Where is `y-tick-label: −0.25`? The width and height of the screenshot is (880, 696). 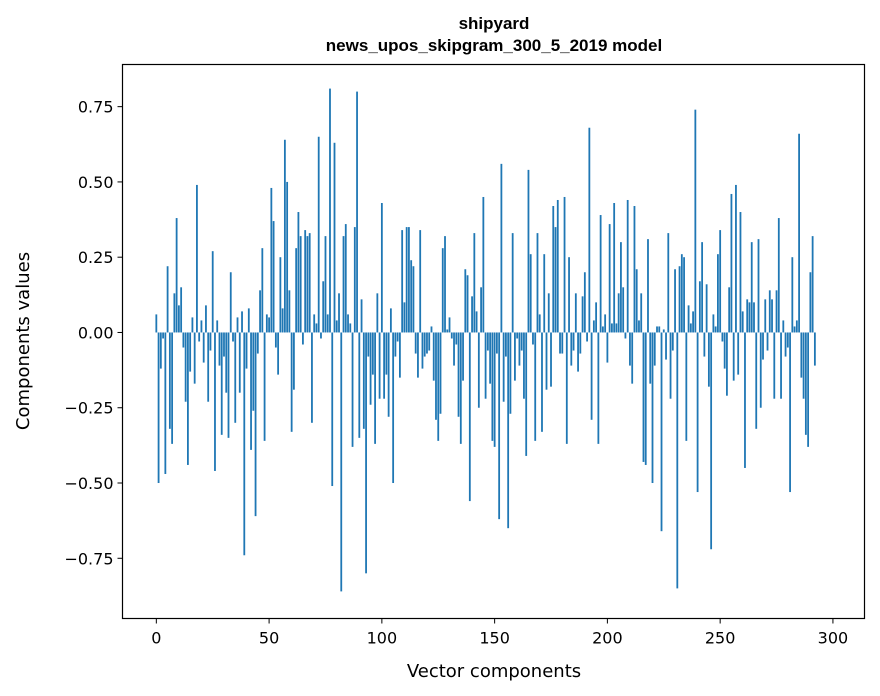
y-tick-label: −0.25 is located at coordinates (88, 408).